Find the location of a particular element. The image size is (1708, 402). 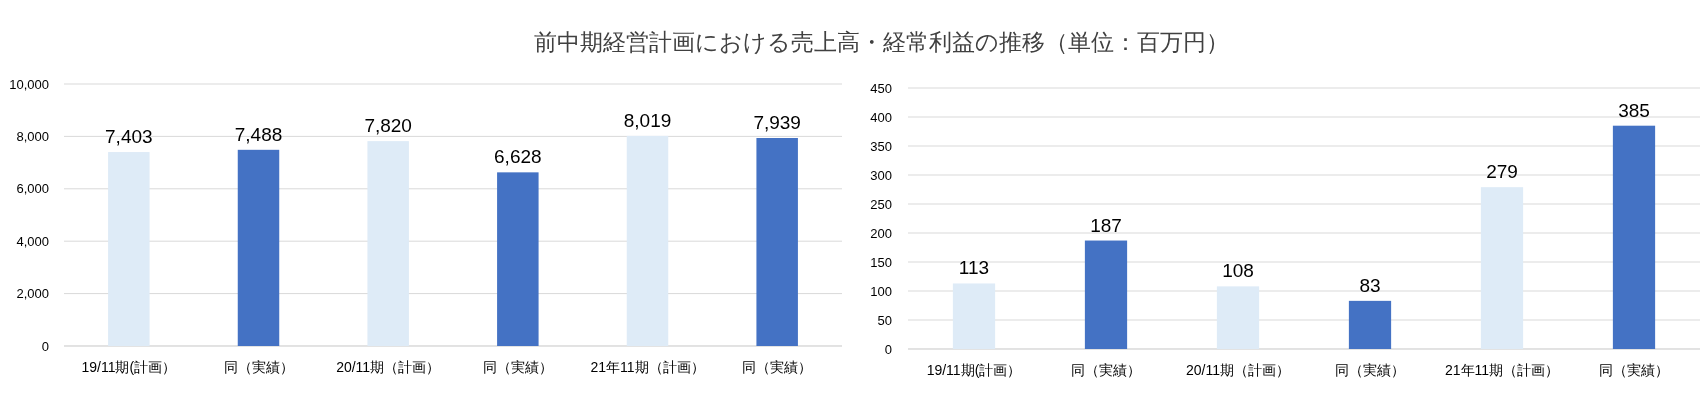

data-label: 385 is located at coordinates (1634, 110).